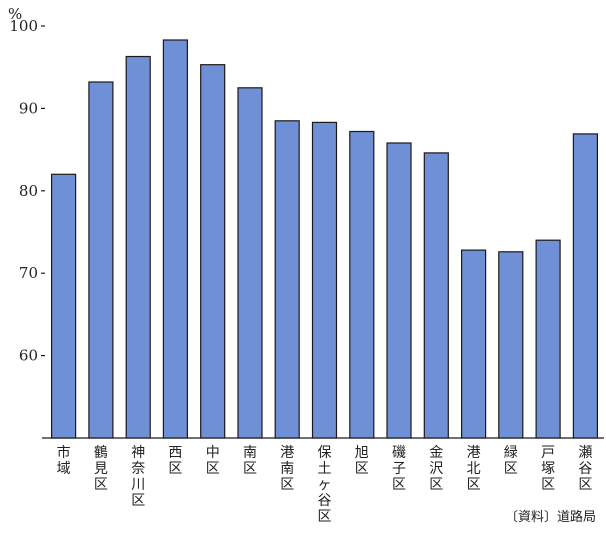  I want to click on x-category-label: 金沢区, so click(436, 469).